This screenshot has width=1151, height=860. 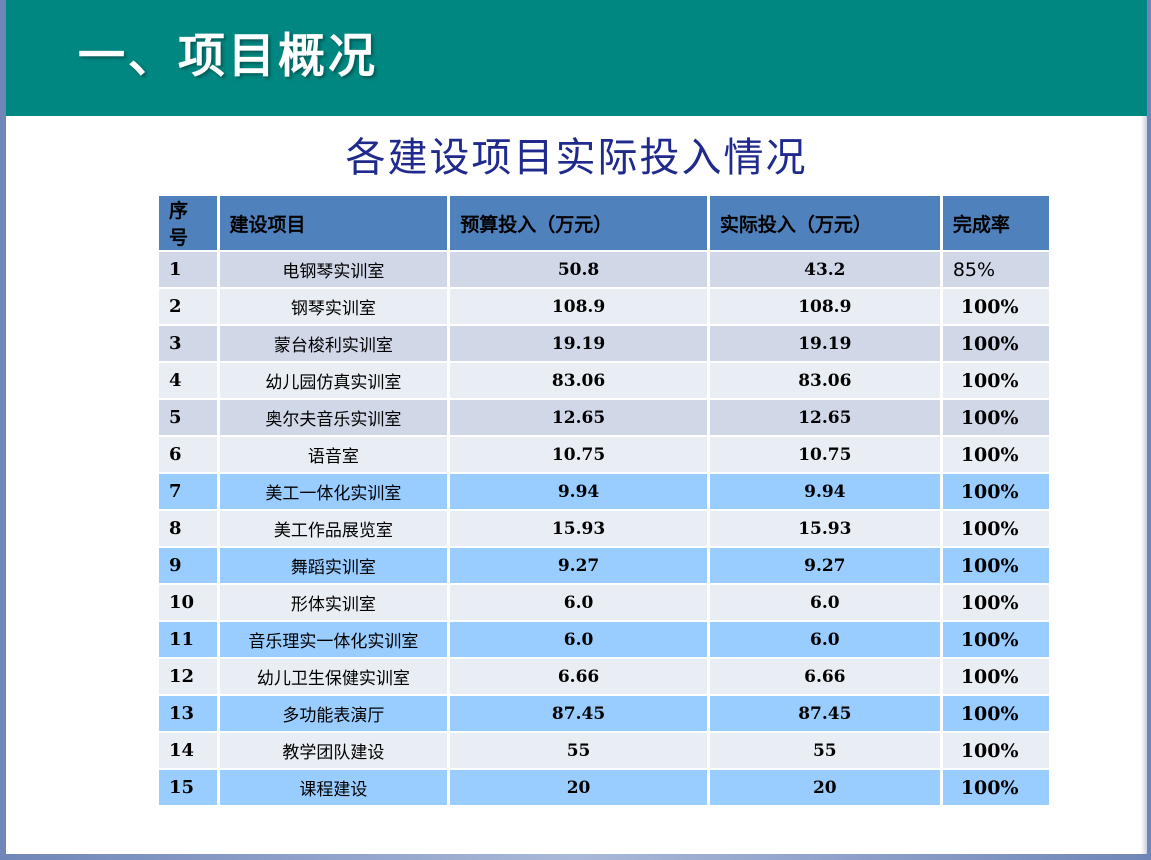 What do you see at coordinates (578, 491) in the screenshot?
I see `budget-value: 9.94` at bounding box center [578, 491].